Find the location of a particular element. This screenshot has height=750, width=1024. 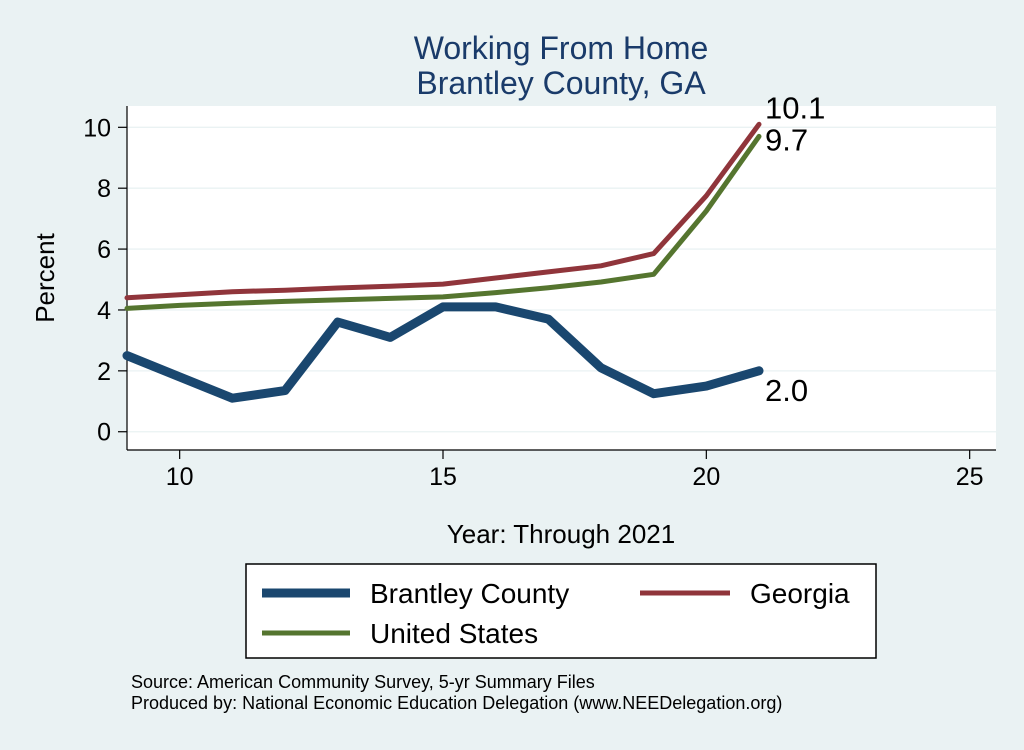

end-label-brantley-county: 2.0 is located at coordinates (786, 390).